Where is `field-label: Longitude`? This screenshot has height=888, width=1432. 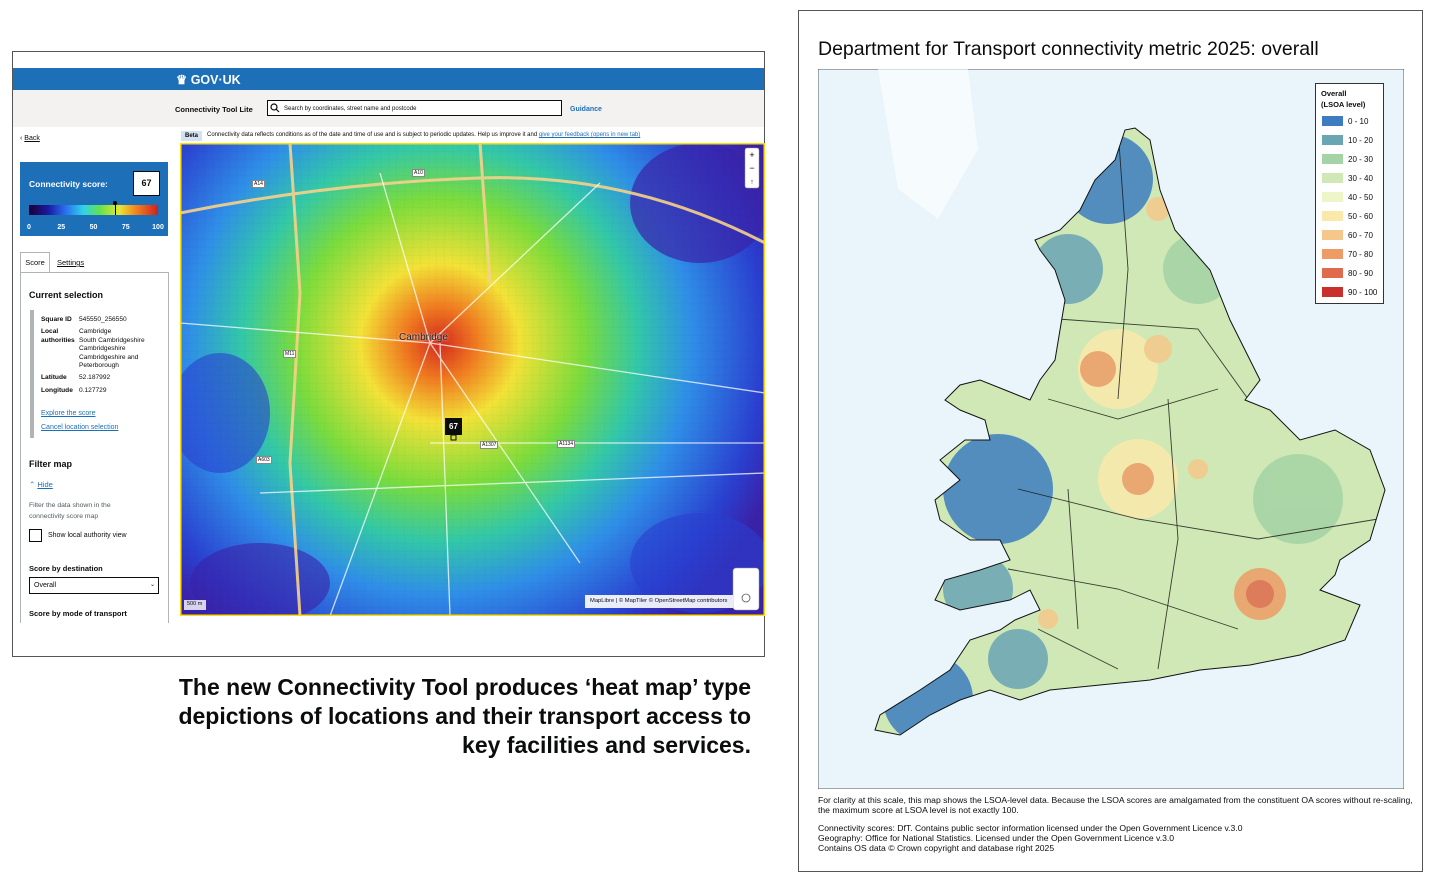
field-label: Longitude is located at coordinates (57, 390).